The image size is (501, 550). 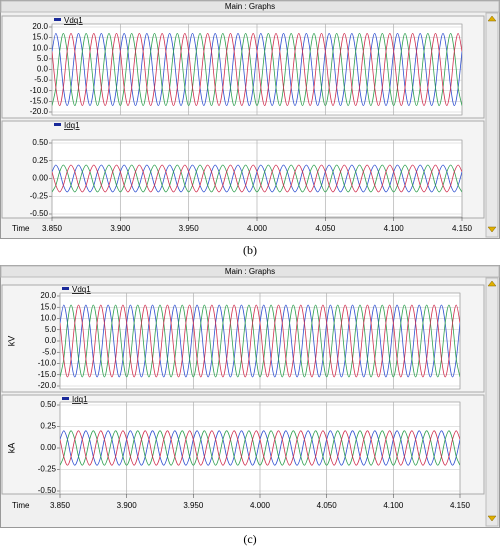 What do you see at coordinates (249, 539) in the screenshot?
I see `figure-caption: (c)` at bounding box center [249, 539].